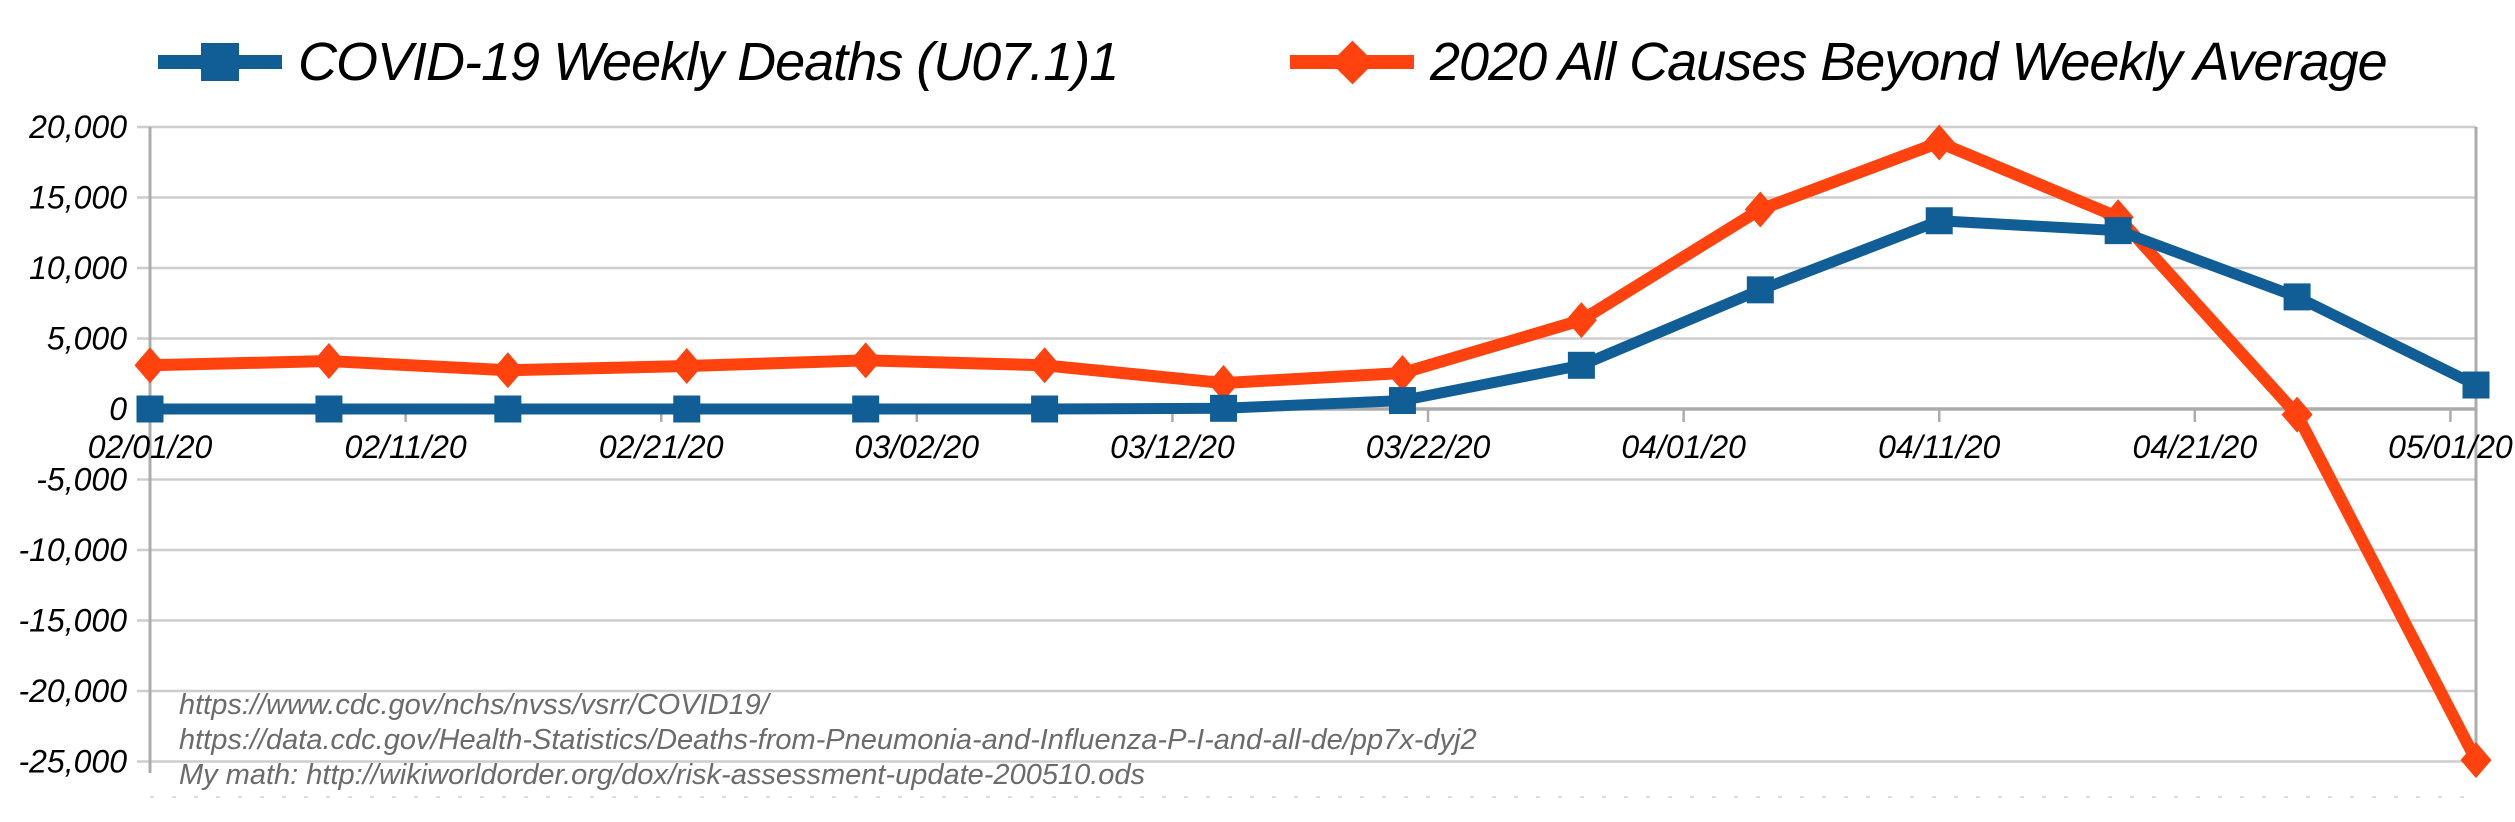  What do you see at coordinates (1939, 447) in the screenshot?
I see `x-axis-tick-label: 04/11/20` at bounding box center [1939, 447].